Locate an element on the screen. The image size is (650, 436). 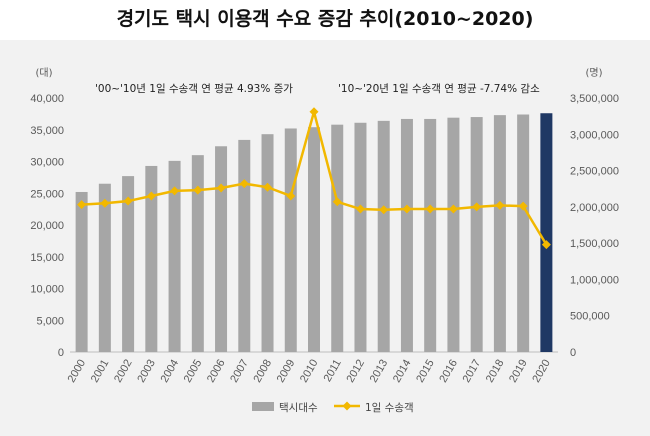
x-tick-label: 2011 is located at coordinates (333, 371).